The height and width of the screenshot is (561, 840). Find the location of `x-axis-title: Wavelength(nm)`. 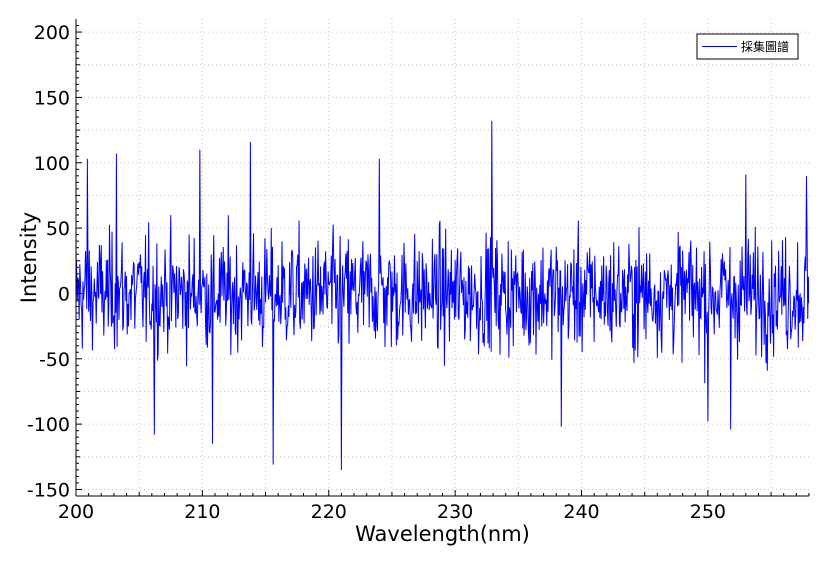

x-axis-title: Wavelength(nm) is located at coordinates (442, 534).